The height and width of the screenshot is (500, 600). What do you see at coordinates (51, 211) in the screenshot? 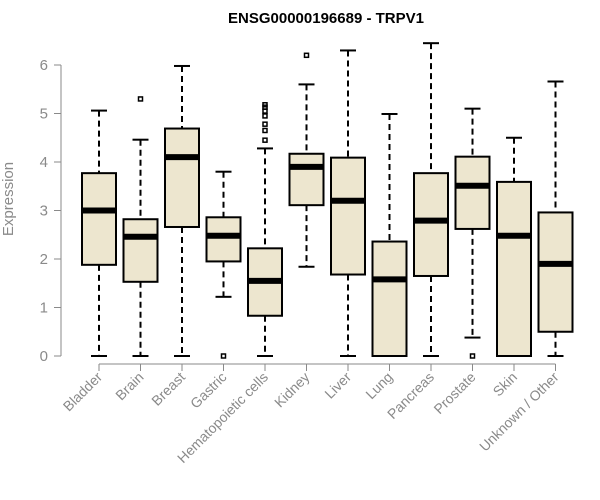
I see `y-axis: 0 1 2 3 4 5 6` at bounding box center [51, 211].